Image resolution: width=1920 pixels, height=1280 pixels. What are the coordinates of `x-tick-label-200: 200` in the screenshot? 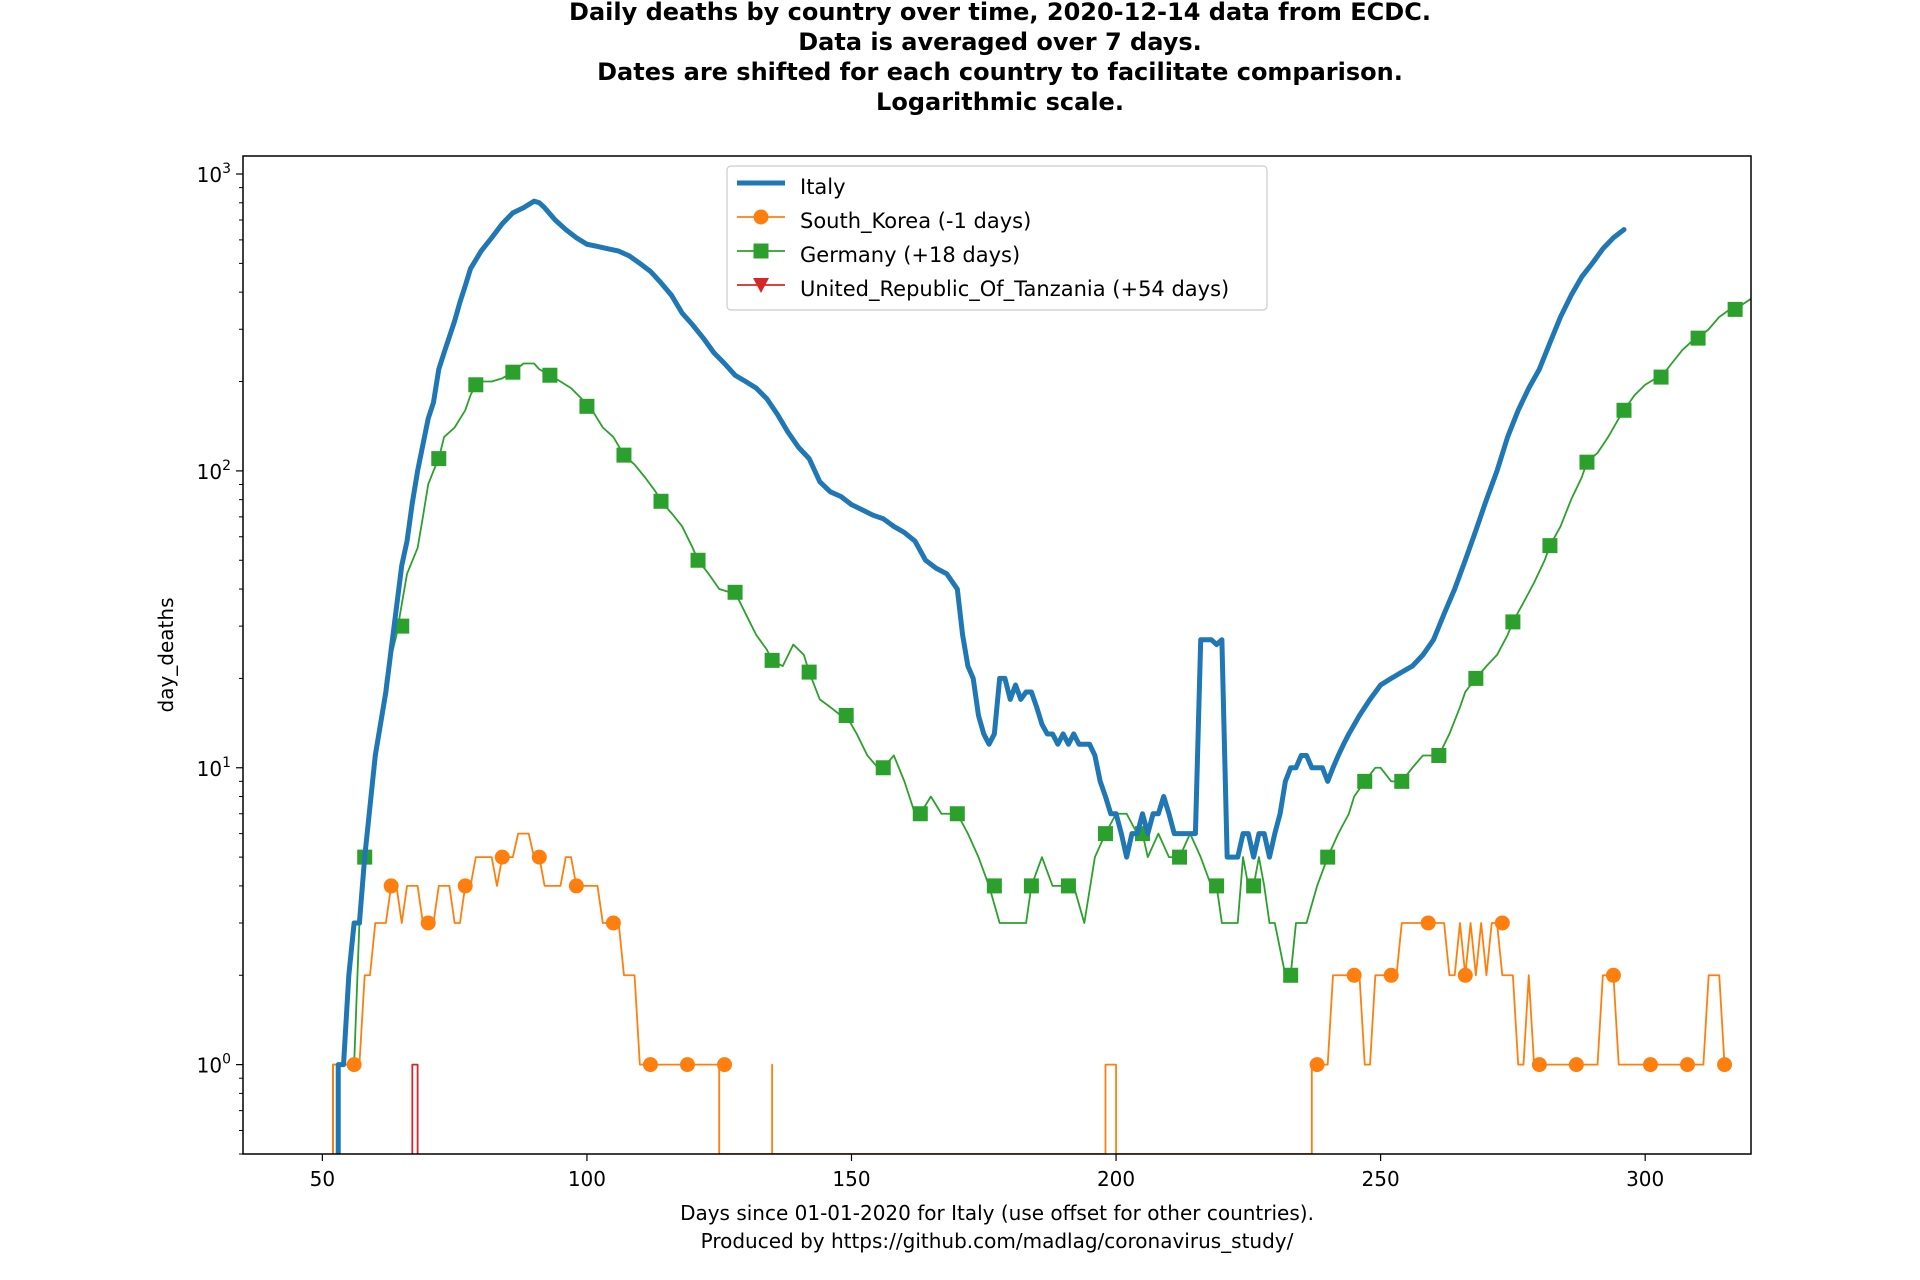 It's located at (1116, 1179).